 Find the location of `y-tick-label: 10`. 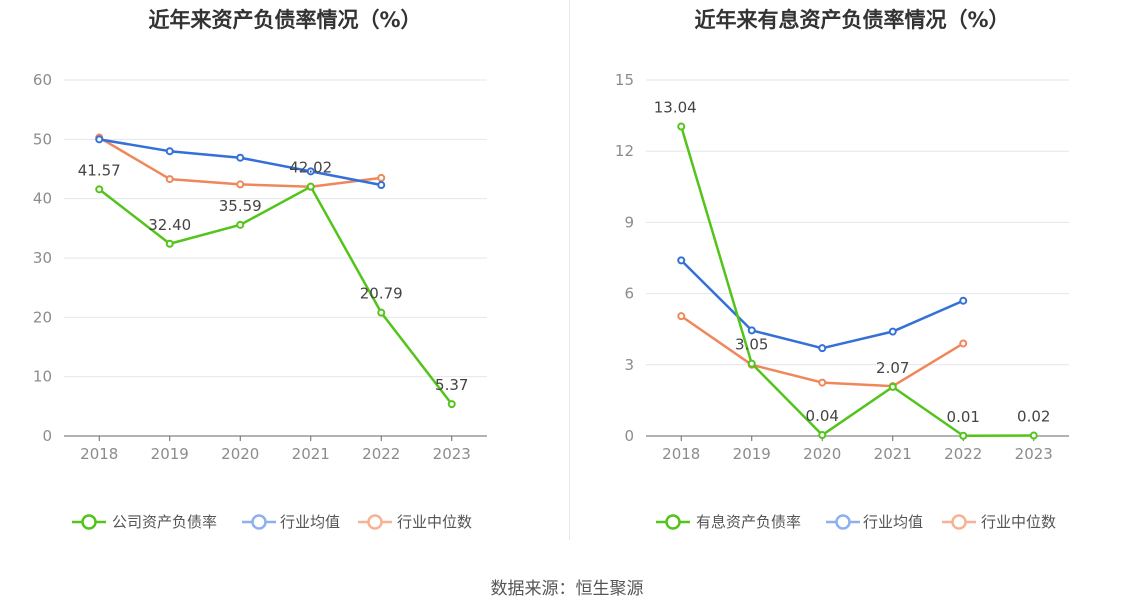

y-tick-label: 10 is located at coordinates (42, 377).